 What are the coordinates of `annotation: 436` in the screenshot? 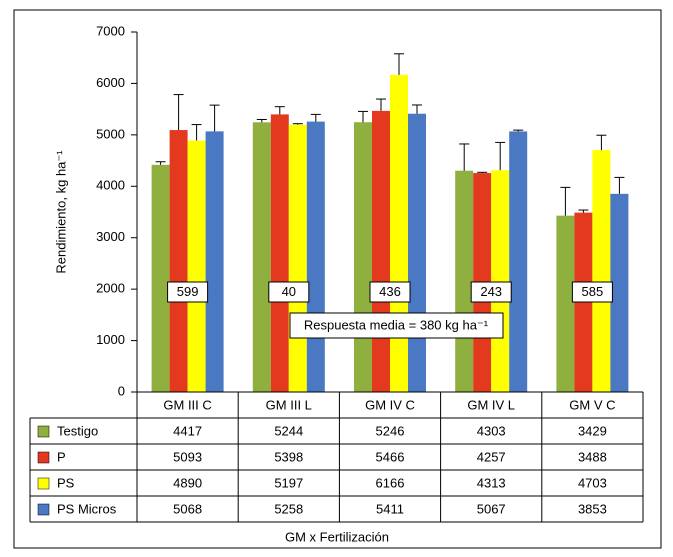 It's located at (390, 291).